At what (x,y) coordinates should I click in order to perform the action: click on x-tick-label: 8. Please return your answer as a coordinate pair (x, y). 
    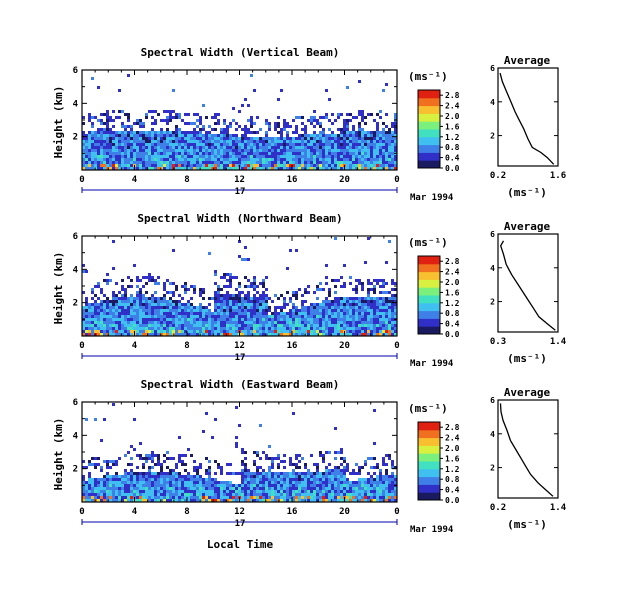
    Looking at the image, I should click on (186, 180).